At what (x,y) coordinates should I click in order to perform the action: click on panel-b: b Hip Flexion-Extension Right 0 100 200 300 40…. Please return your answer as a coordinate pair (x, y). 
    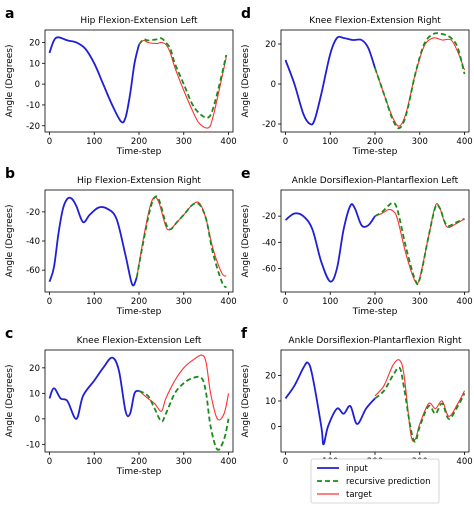
    Looking at the image, I should click on (121, 241).